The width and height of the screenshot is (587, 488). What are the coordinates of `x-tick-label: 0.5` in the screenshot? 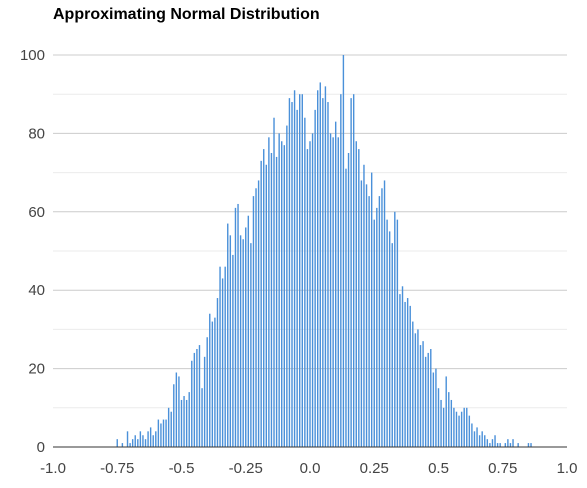 It's located at (438, 468).